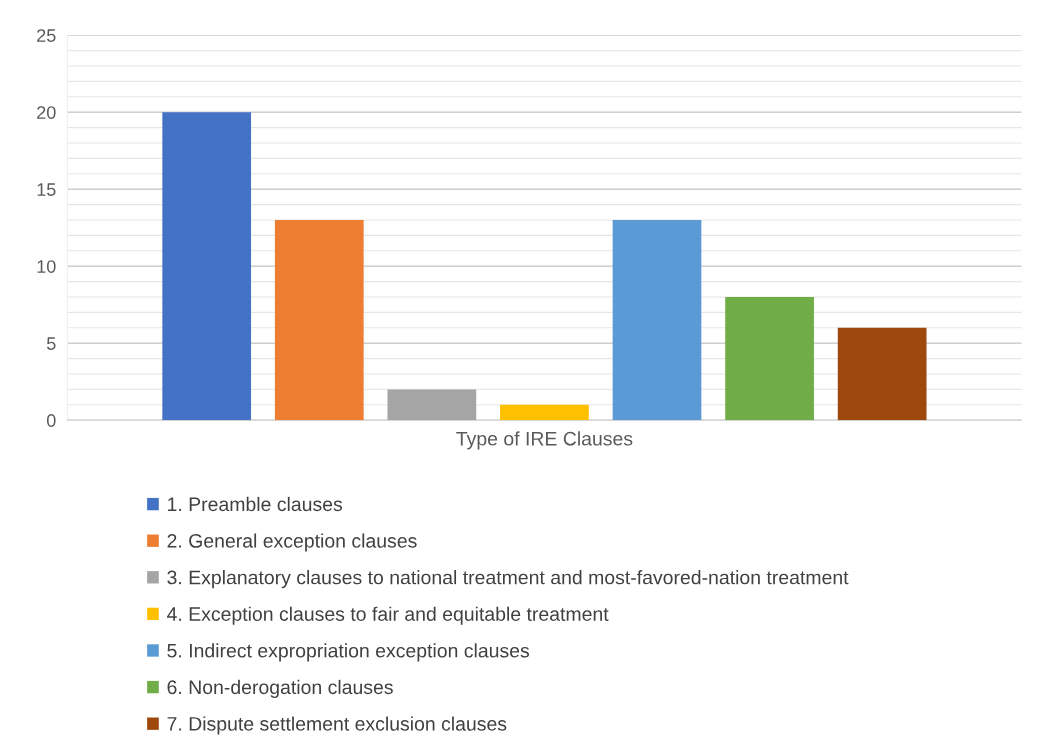 This screenshot has width=1037, height=749. What do you see at coordinates (51, 420) in the screenshot?
I see `y-tick-label: 0` at bounding box center [51, 420].